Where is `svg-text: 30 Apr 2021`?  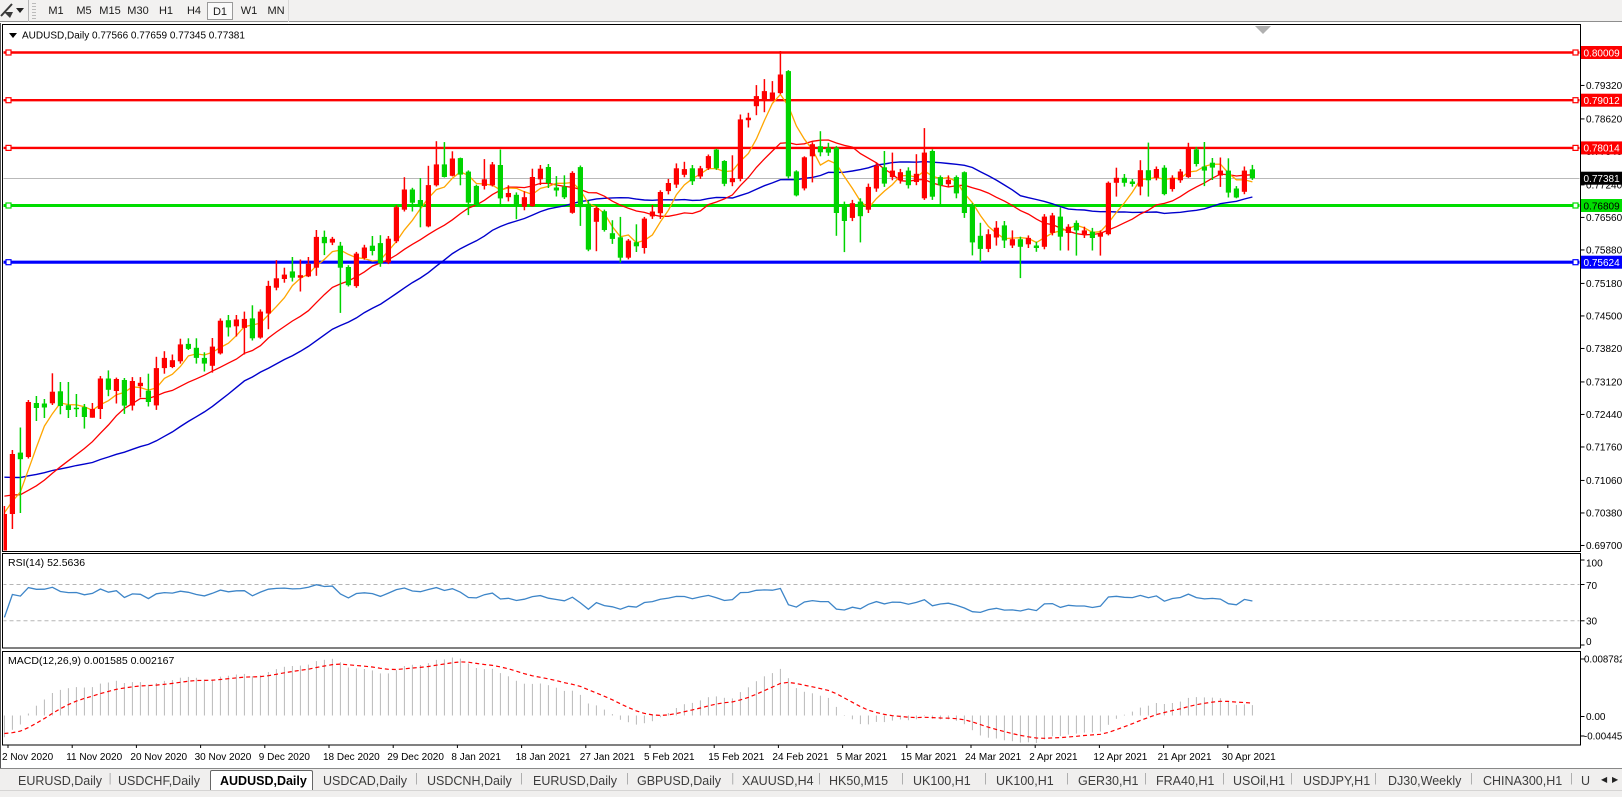 svg-text: 30 Apr 2021 is located at coordinates (1249, 757).